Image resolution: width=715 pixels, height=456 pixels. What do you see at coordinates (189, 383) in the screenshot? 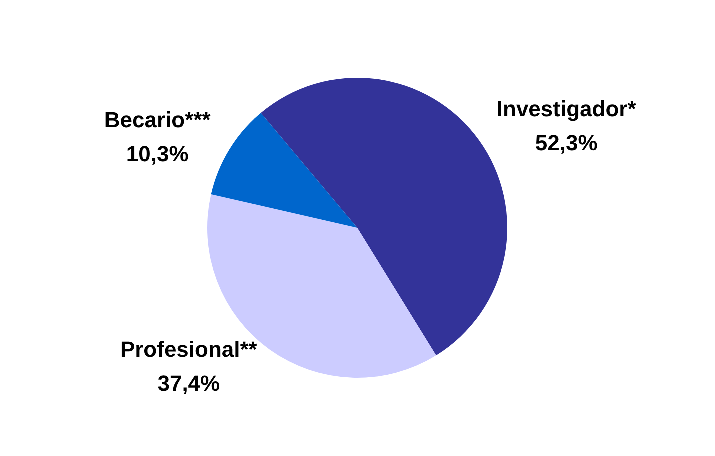
I see `data-label: 37,4%` at bounding box center [189, 383].